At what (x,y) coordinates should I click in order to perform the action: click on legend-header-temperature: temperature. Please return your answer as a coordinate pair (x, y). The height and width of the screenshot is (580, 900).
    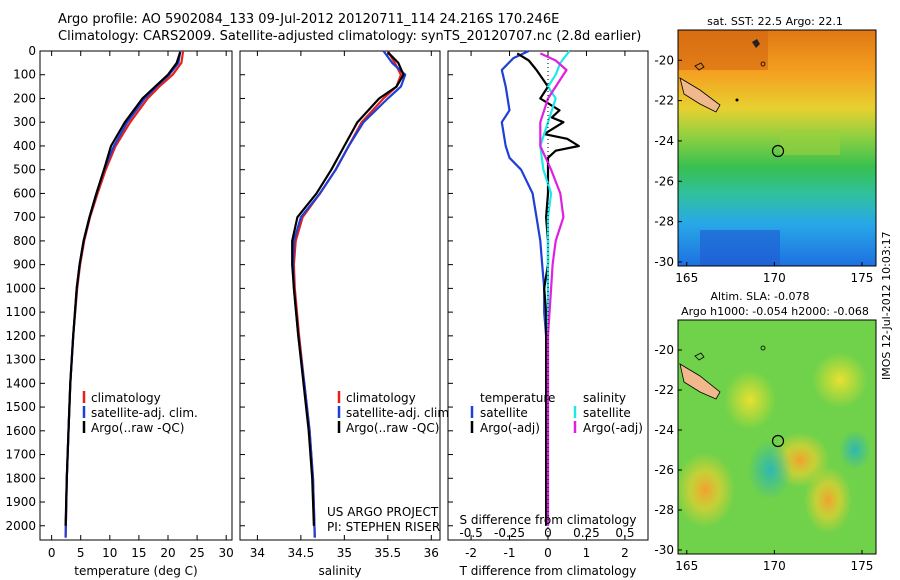
    Looking at the image, I should click on (517, 398).